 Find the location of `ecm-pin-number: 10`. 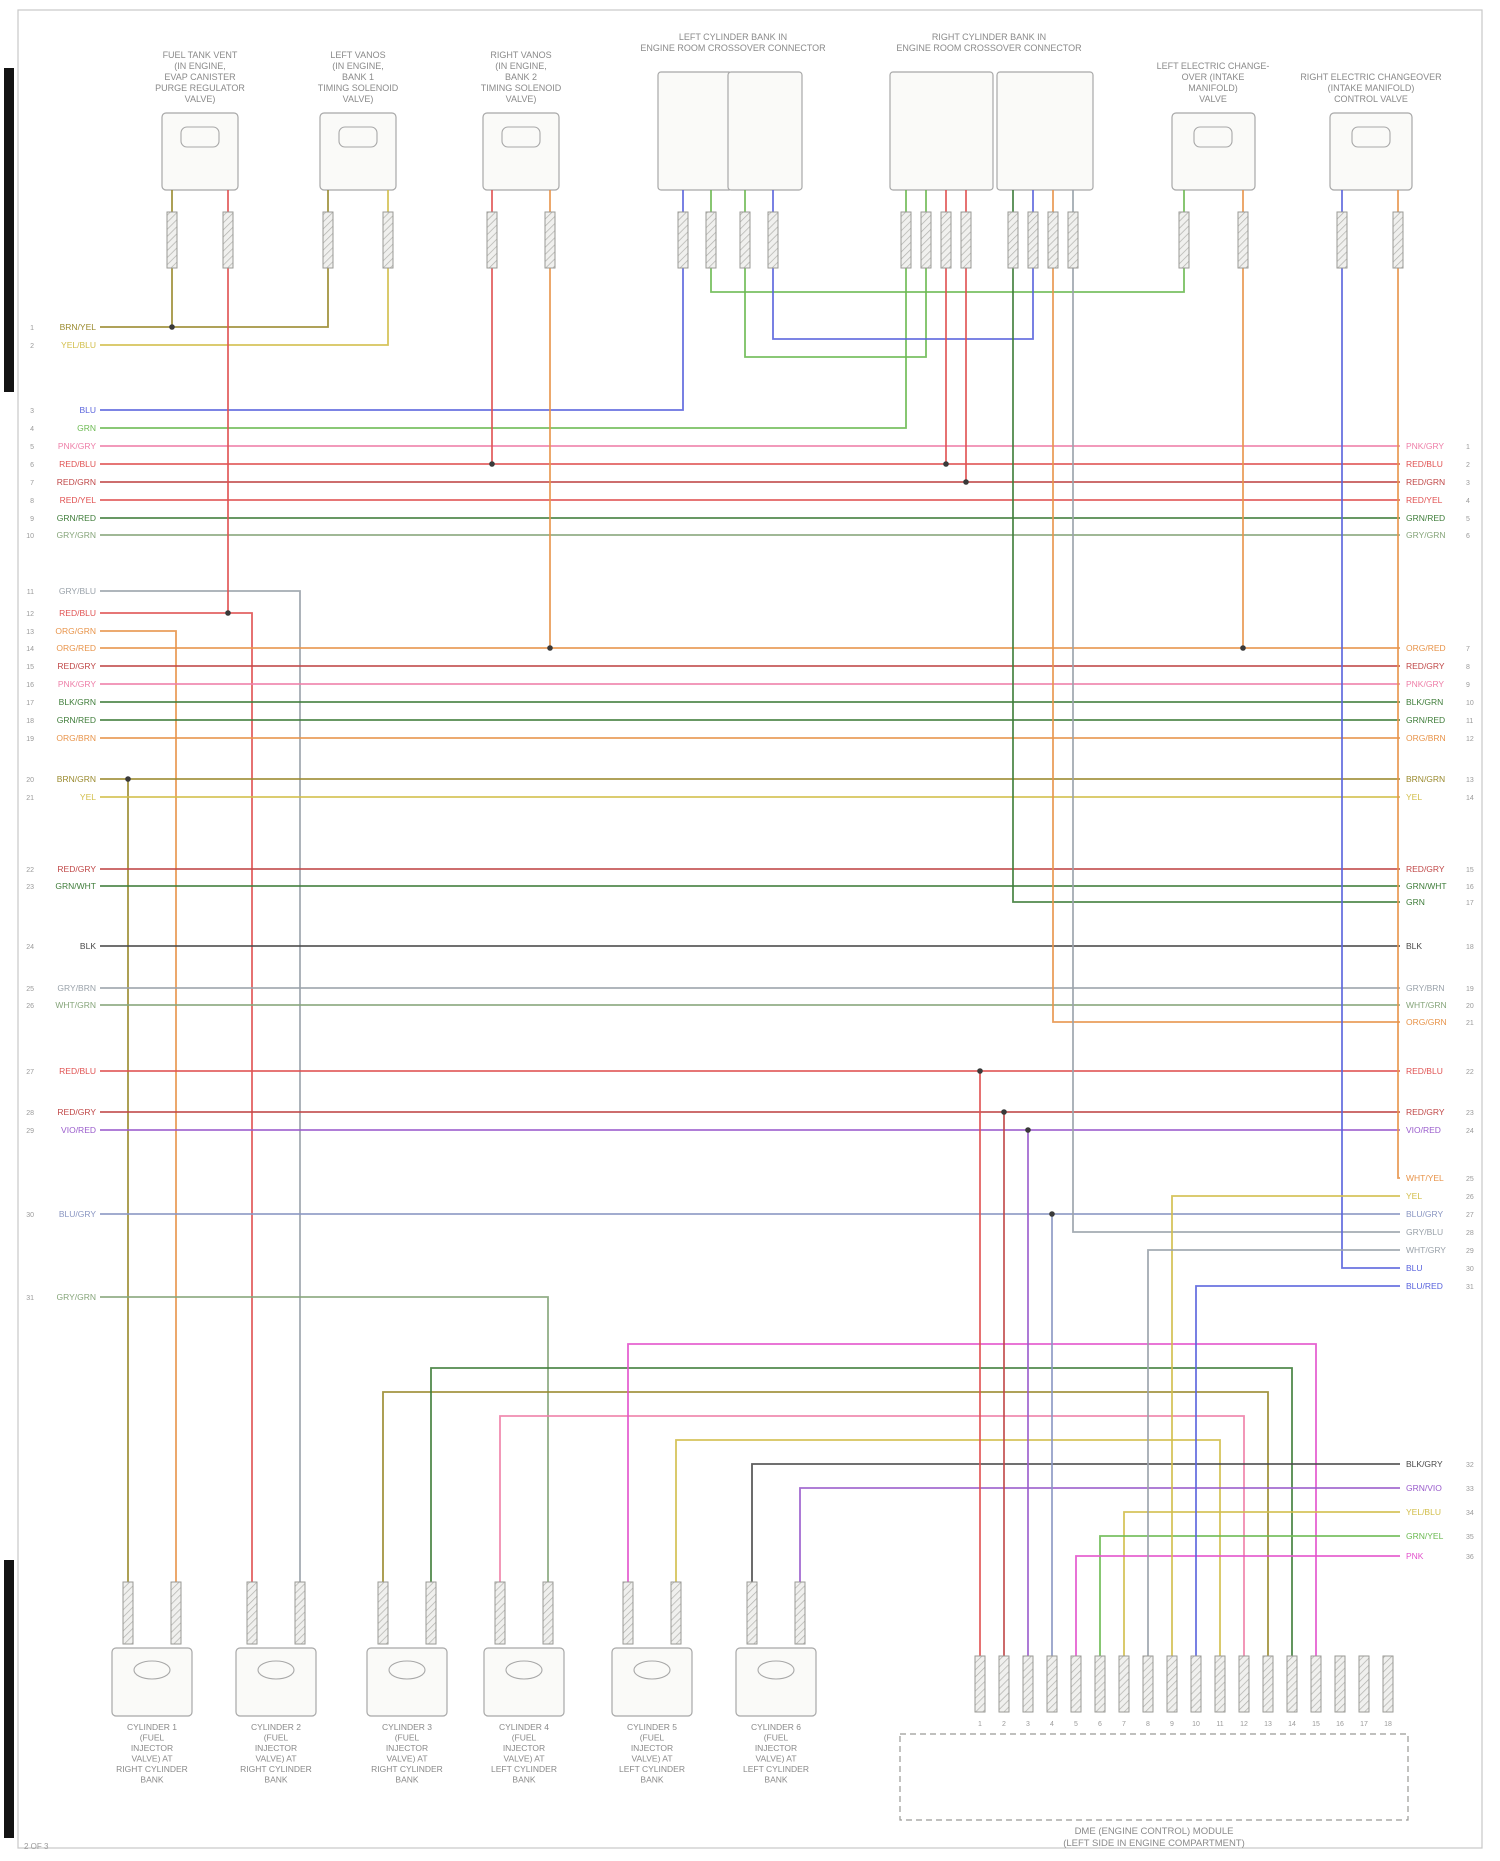

ecm-pin-number: 10 is located at coordinates (1196, 1724).